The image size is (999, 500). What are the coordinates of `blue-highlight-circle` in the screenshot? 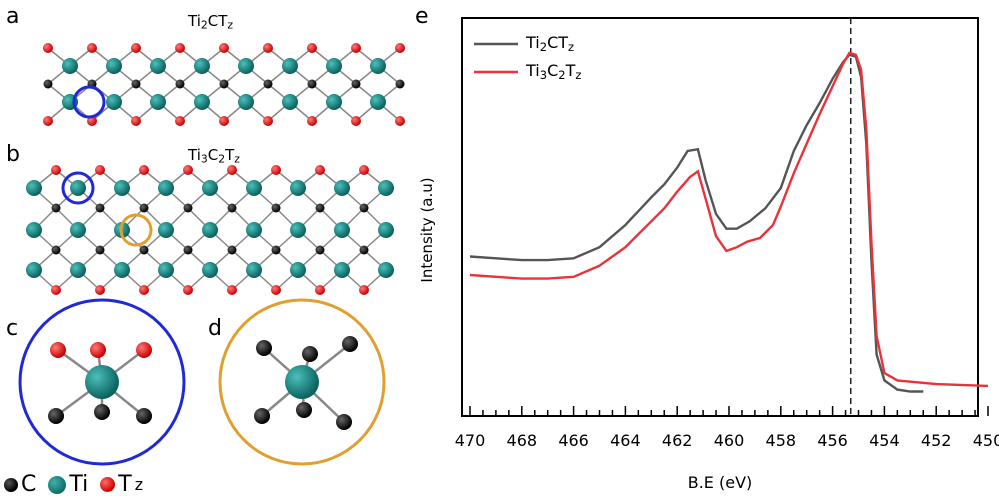 It's located at (89, 102).